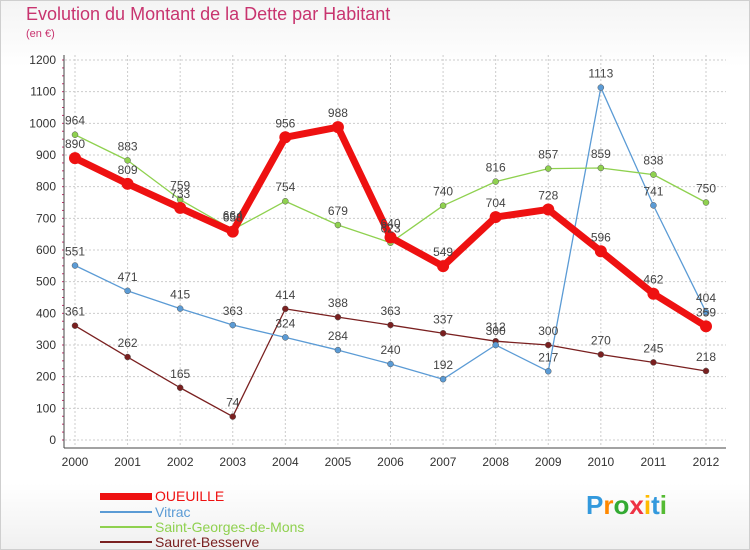 The height and width of the screenshot is (550, 750). I want to click on legend-label-saint-georges-de-mons: Saint-Georges-de-Mons, so click(230, 527).